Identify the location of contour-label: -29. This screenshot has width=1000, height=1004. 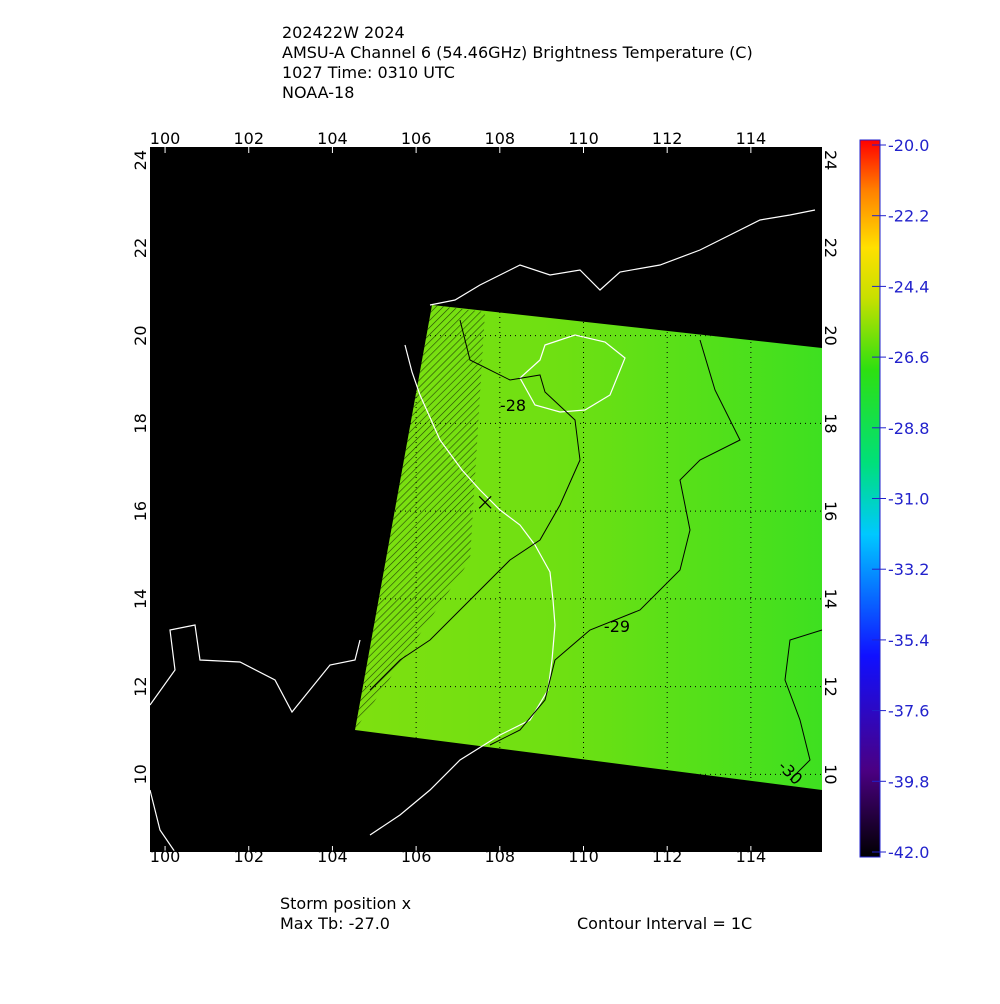
(617, 626).